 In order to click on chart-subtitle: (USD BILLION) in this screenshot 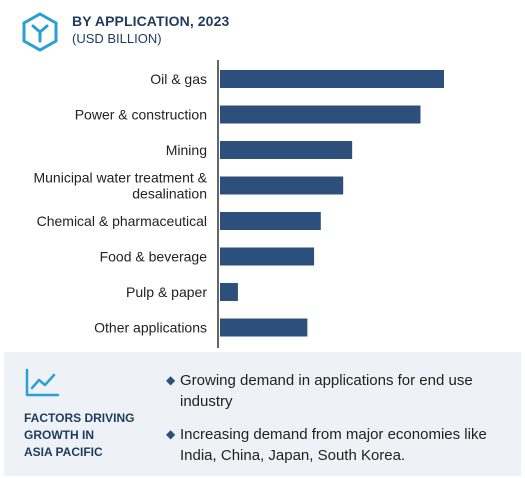, I will do `click(117, 38)`.